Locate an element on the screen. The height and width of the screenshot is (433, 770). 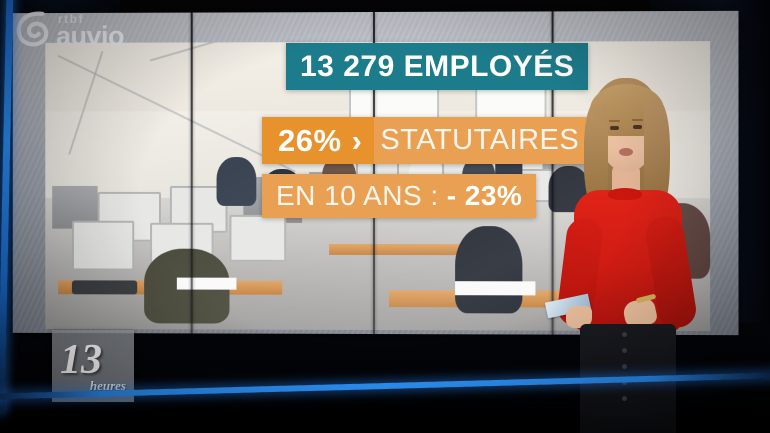
program-bug-number: 13 is located at coordinates (81, 360).